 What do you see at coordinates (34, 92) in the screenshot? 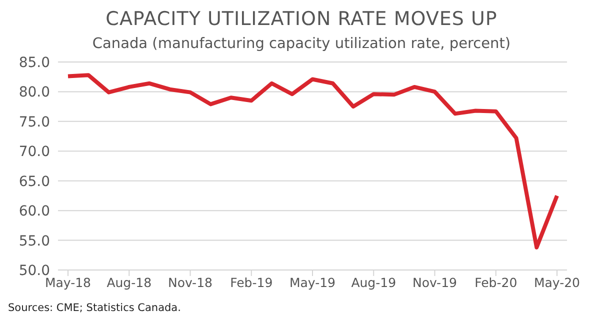
I see `y-tick-label: 80.0` at bounding box center [34, 92].